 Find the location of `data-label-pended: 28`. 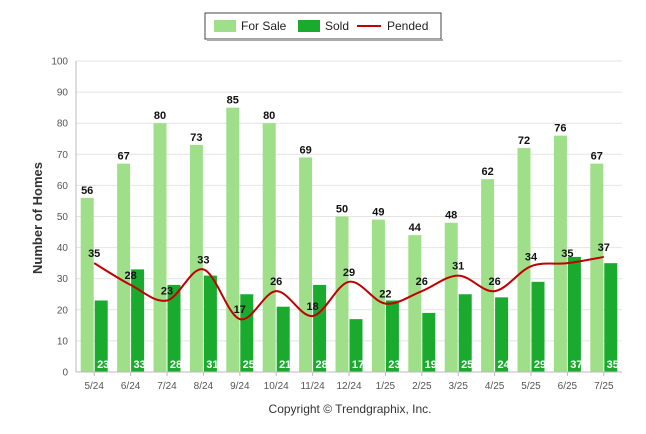

data-label-pended: 28 is located at coordinates (130, 276).